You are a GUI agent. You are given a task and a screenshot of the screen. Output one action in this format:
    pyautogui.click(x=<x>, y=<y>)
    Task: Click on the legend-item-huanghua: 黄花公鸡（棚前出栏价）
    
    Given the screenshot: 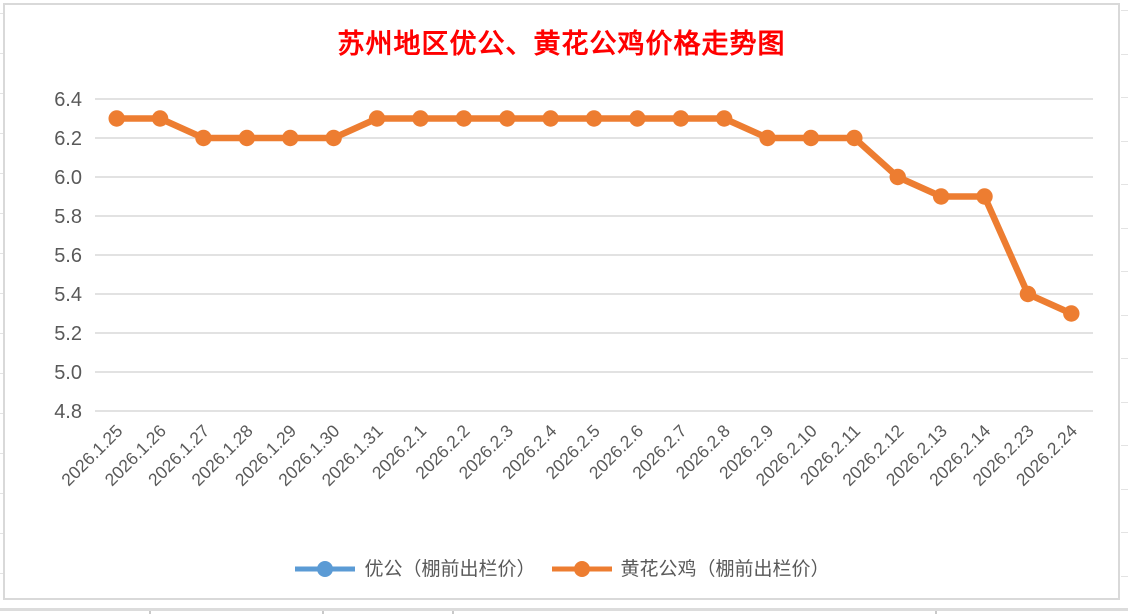 What is the action you would take?
    pyautogui.click(x=690, y=569)
    